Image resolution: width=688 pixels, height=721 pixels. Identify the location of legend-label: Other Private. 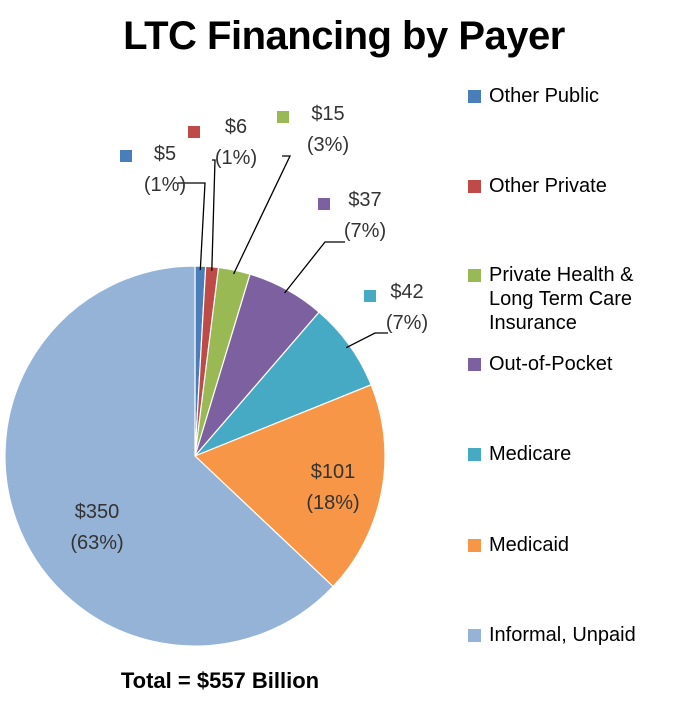
(548, 186).